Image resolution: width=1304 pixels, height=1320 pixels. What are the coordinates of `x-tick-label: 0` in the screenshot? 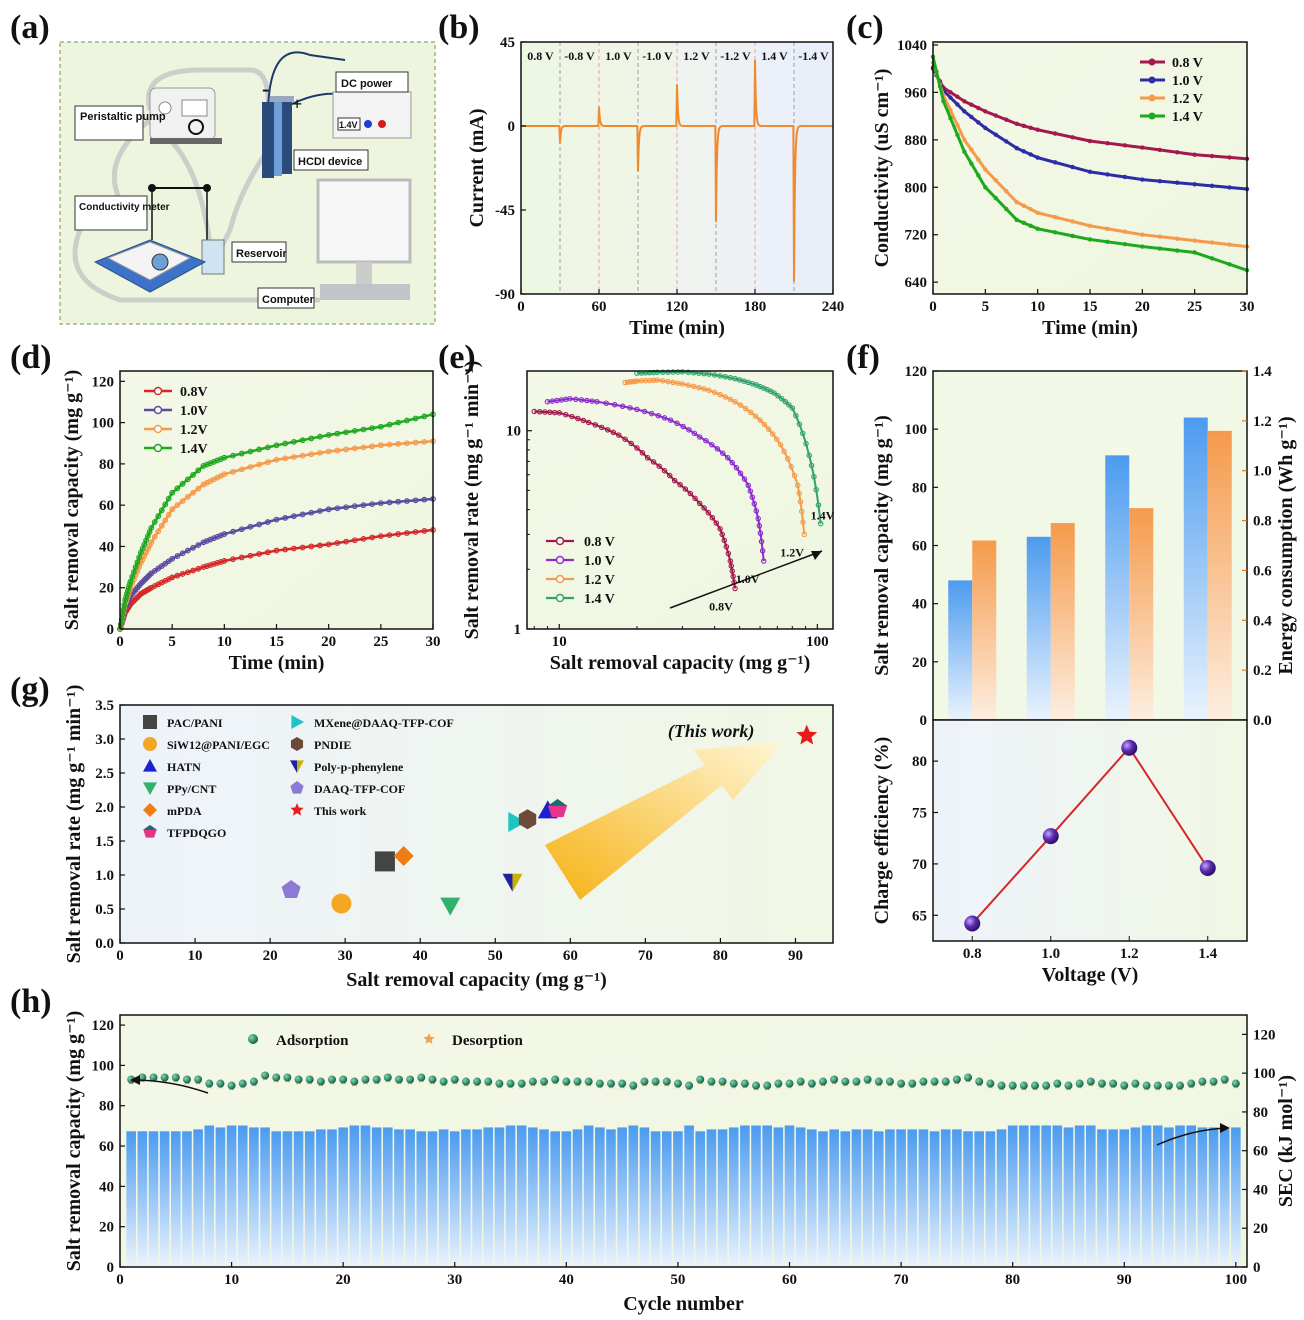 It's located at (120, 956).